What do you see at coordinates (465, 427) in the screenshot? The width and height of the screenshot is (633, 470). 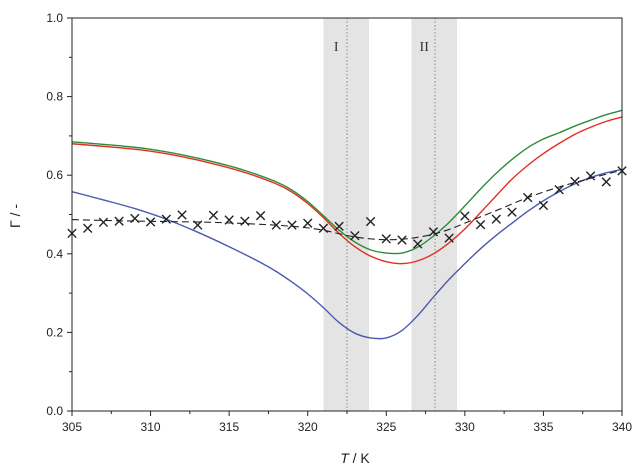 I see `x-tick-label: 330` at bounding box center [465, 427].